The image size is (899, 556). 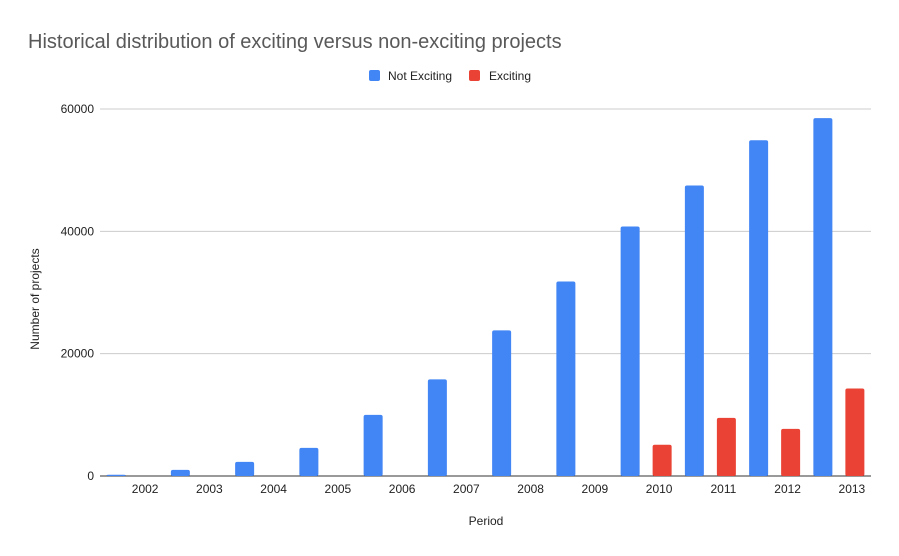 What do you see at coordinates (78, 109) in the screenshot?
I see `y-tick-label: 60000` at bounding box center [78, 109].